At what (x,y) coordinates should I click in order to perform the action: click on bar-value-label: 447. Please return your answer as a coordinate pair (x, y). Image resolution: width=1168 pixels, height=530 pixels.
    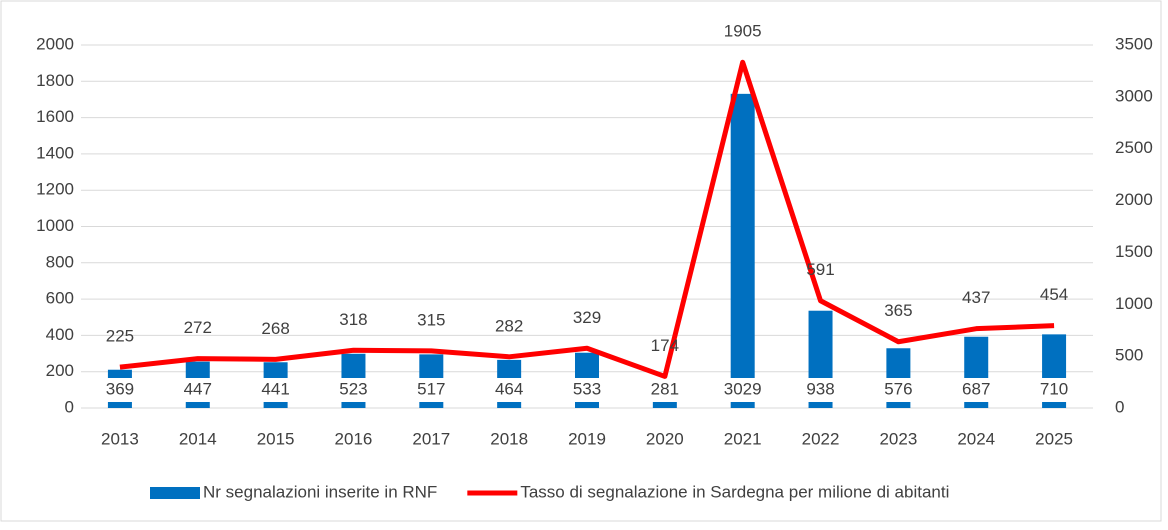
    Looking at the image, I should click on (198, 388).